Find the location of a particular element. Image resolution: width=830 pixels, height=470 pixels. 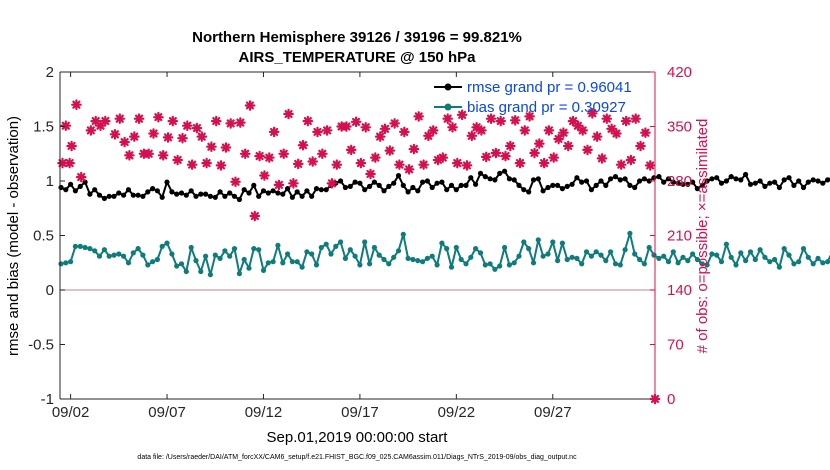

x-tick-label: 09/17 is located at coordinates (360, 412).